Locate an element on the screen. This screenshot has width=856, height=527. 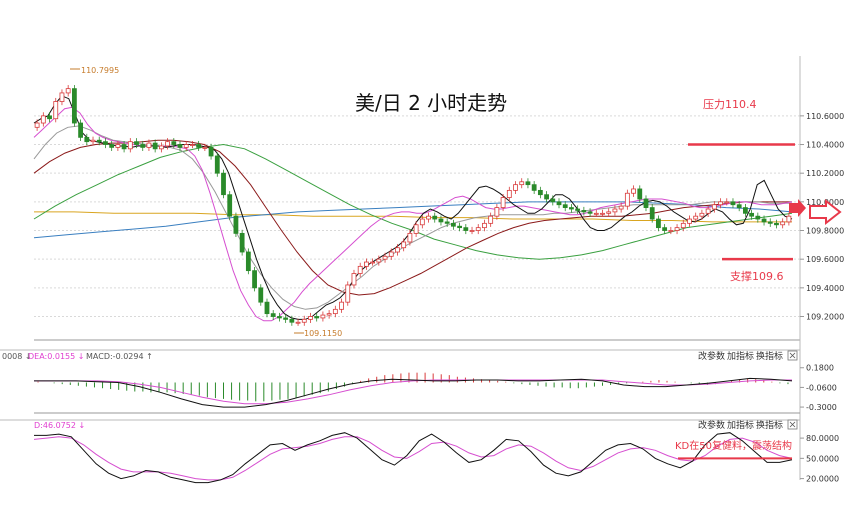
macd-add-indicator-button: 加指标 is located at coordinates (740, 356).